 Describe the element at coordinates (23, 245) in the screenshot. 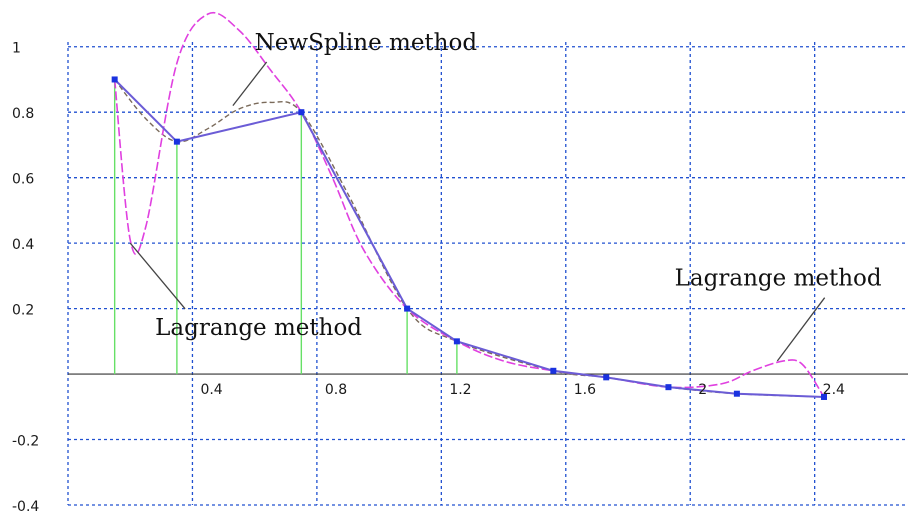

I see `y-tick-label-3: 0.4` at that location.